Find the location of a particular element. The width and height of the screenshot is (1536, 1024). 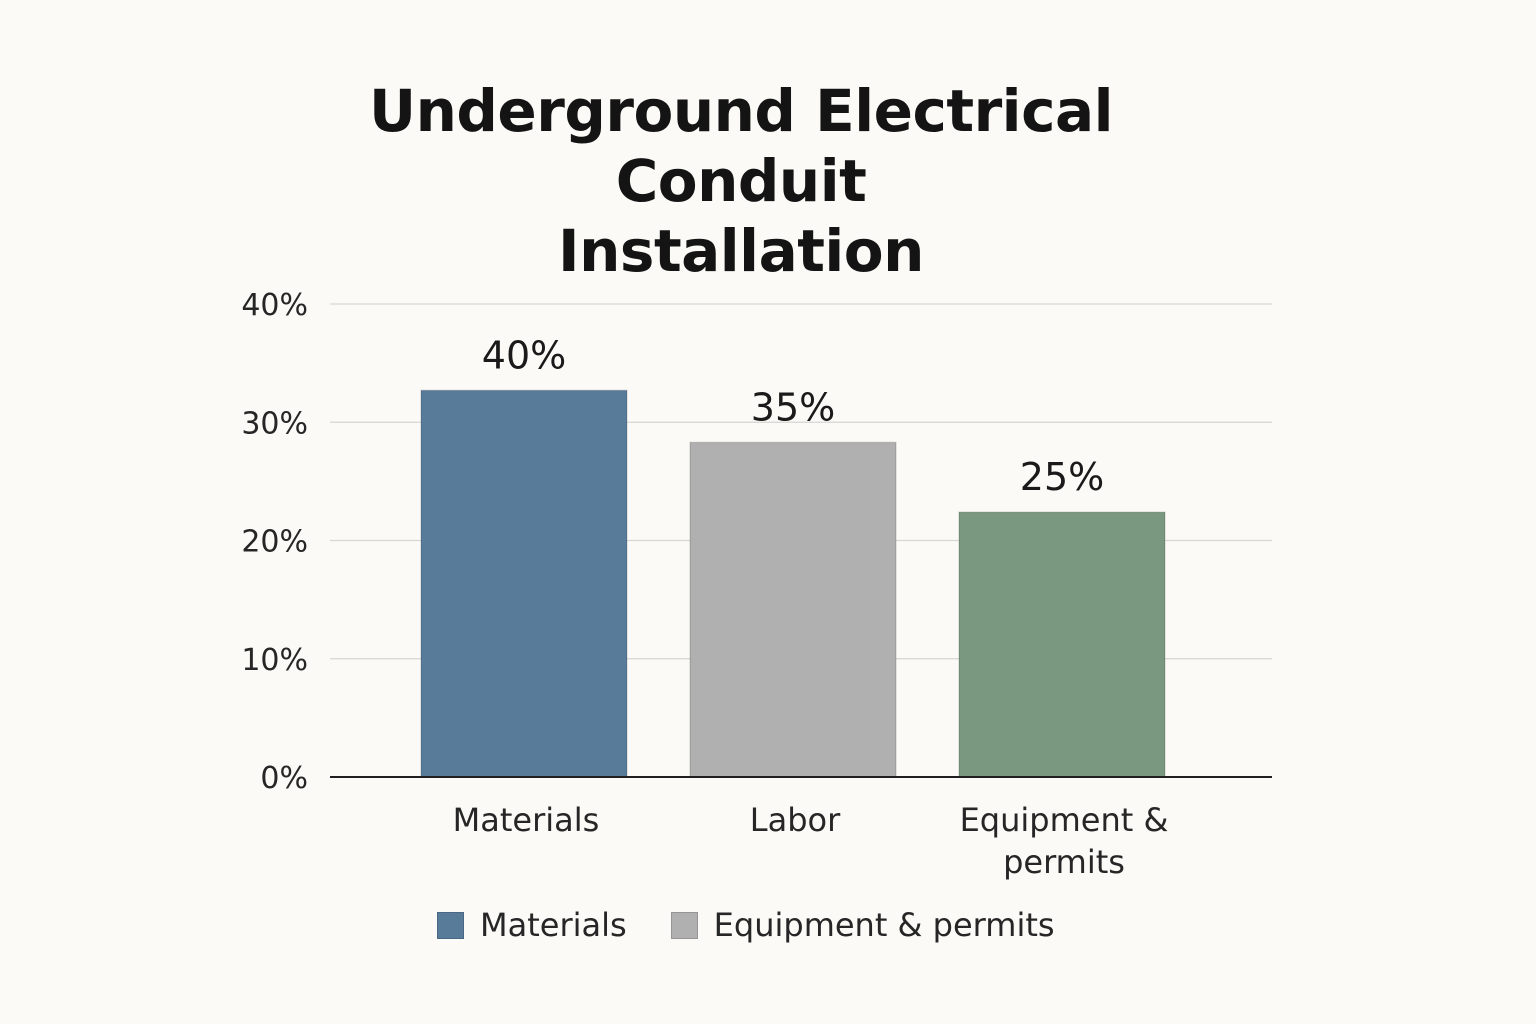

legend-item-equipment-permits: Equipment & permits is located at coordinates (862, 925).